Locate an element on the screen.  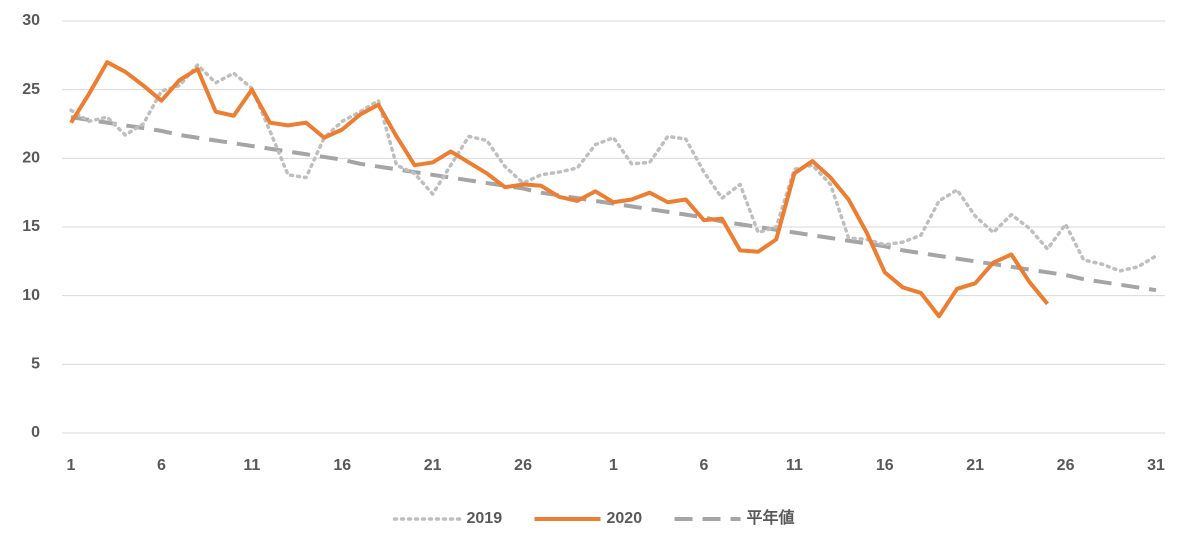
y-tick-label: 10 is located at coordinates (31, 295).